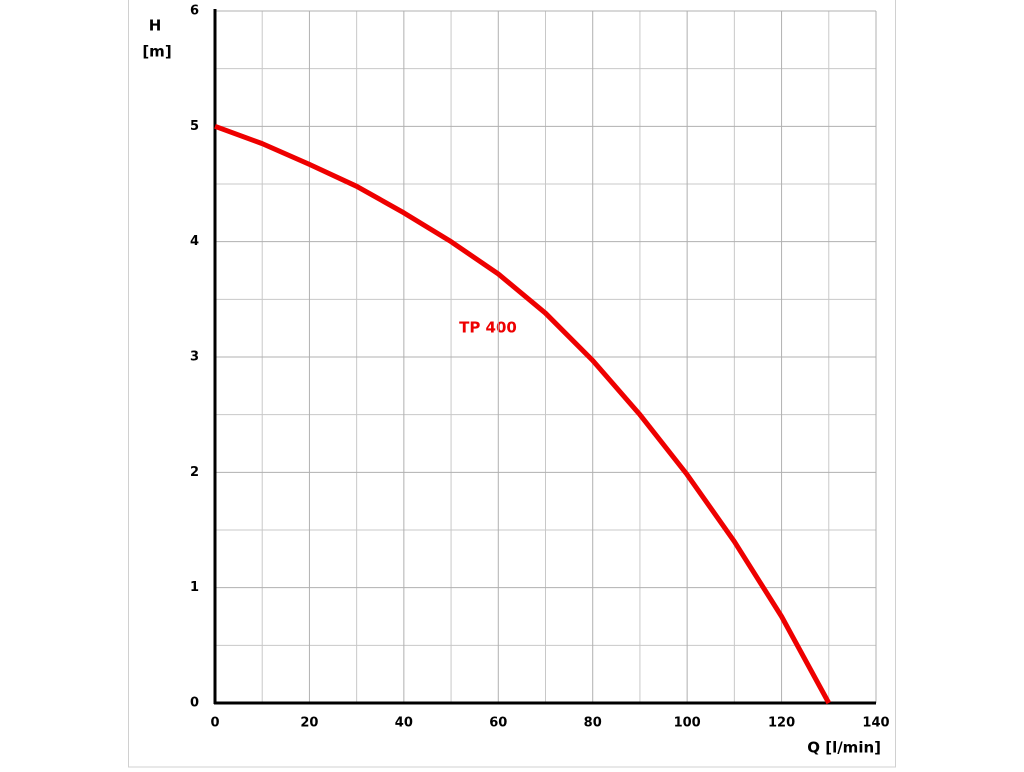 The image size is (1024, 772). What do you see at coordinates (194, 126) in the screenshot?
I see `y-tick-label: 5` at bounding box center [194, 126].